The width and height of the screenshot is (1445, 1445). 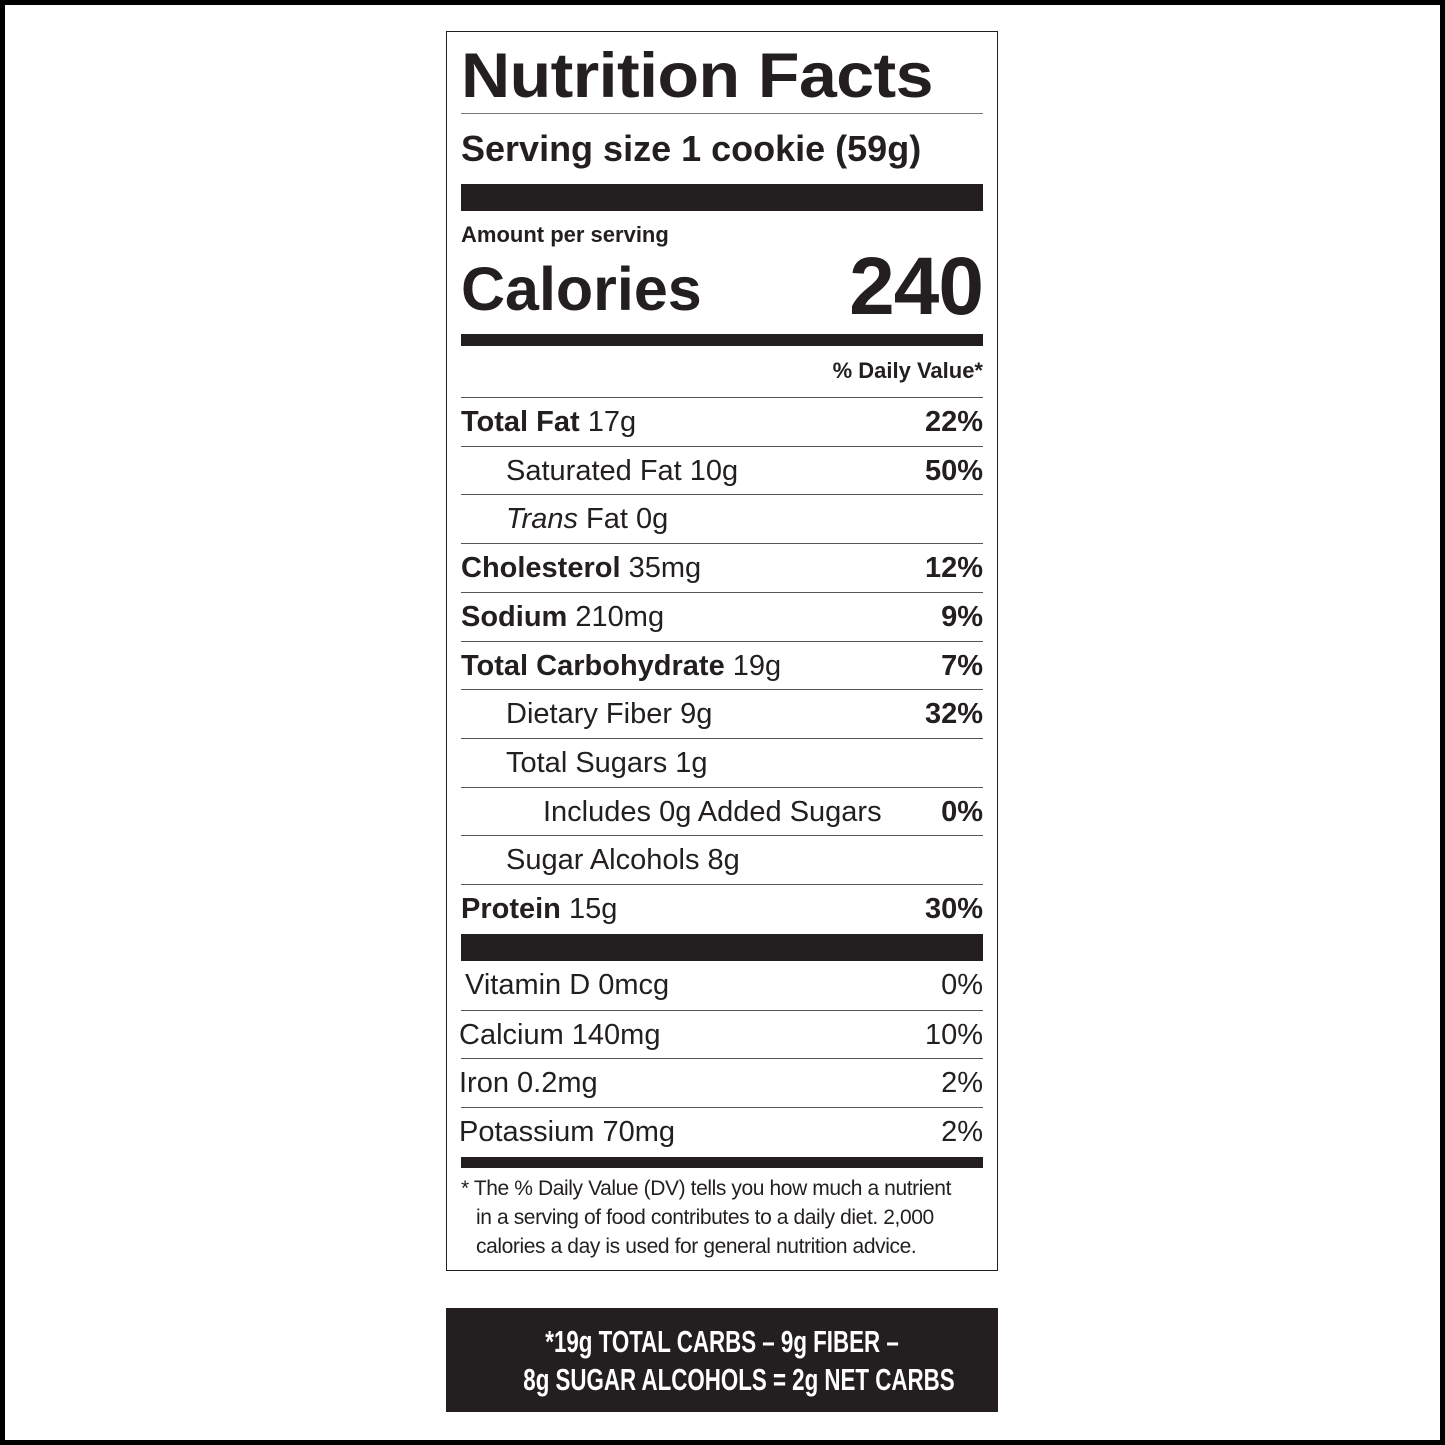 I want to click on nutrient-label: Trans, so click(x=542, y=519).